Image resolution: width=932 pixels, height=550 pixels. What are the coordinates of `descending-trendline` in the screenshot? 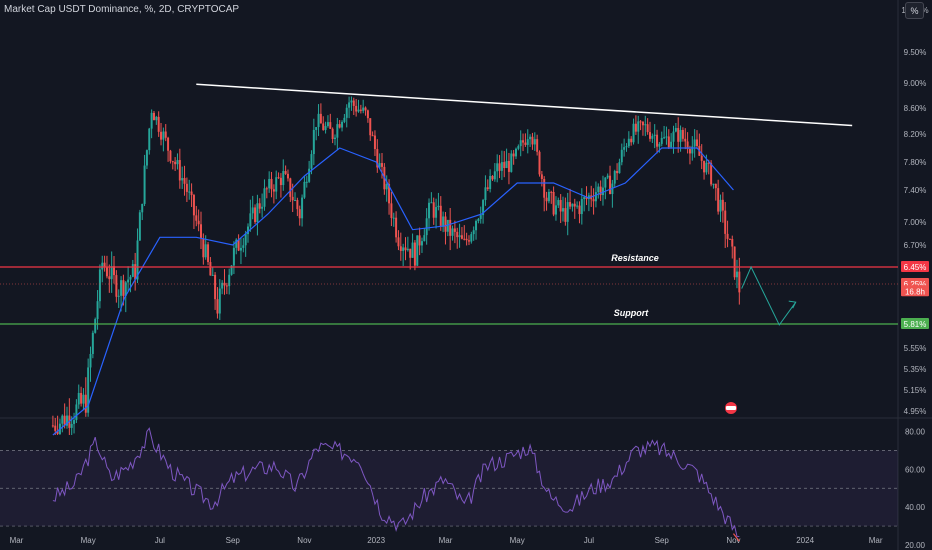 It's located at (524, 105).